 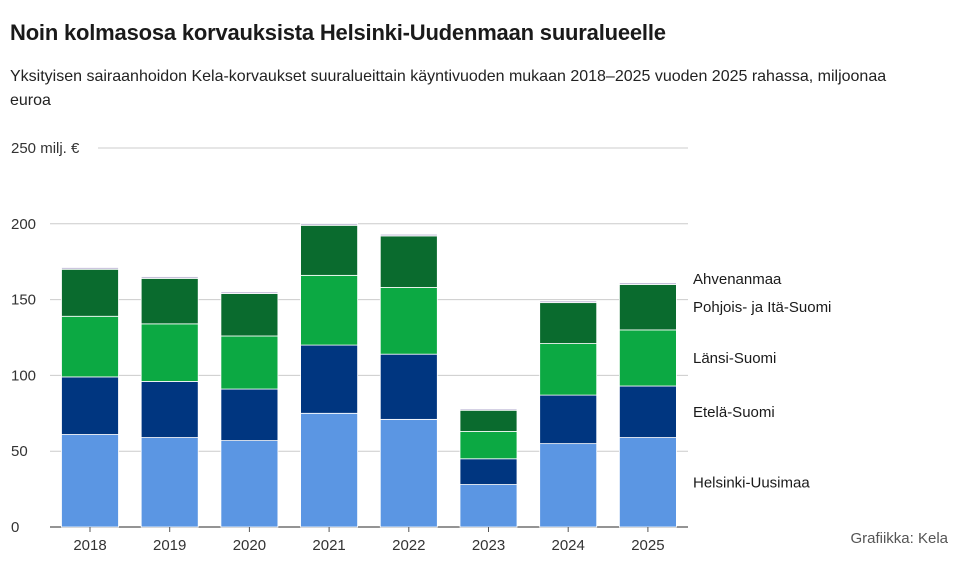 I want to click on x-tick-label: 2020, so click(x=249, y=545).